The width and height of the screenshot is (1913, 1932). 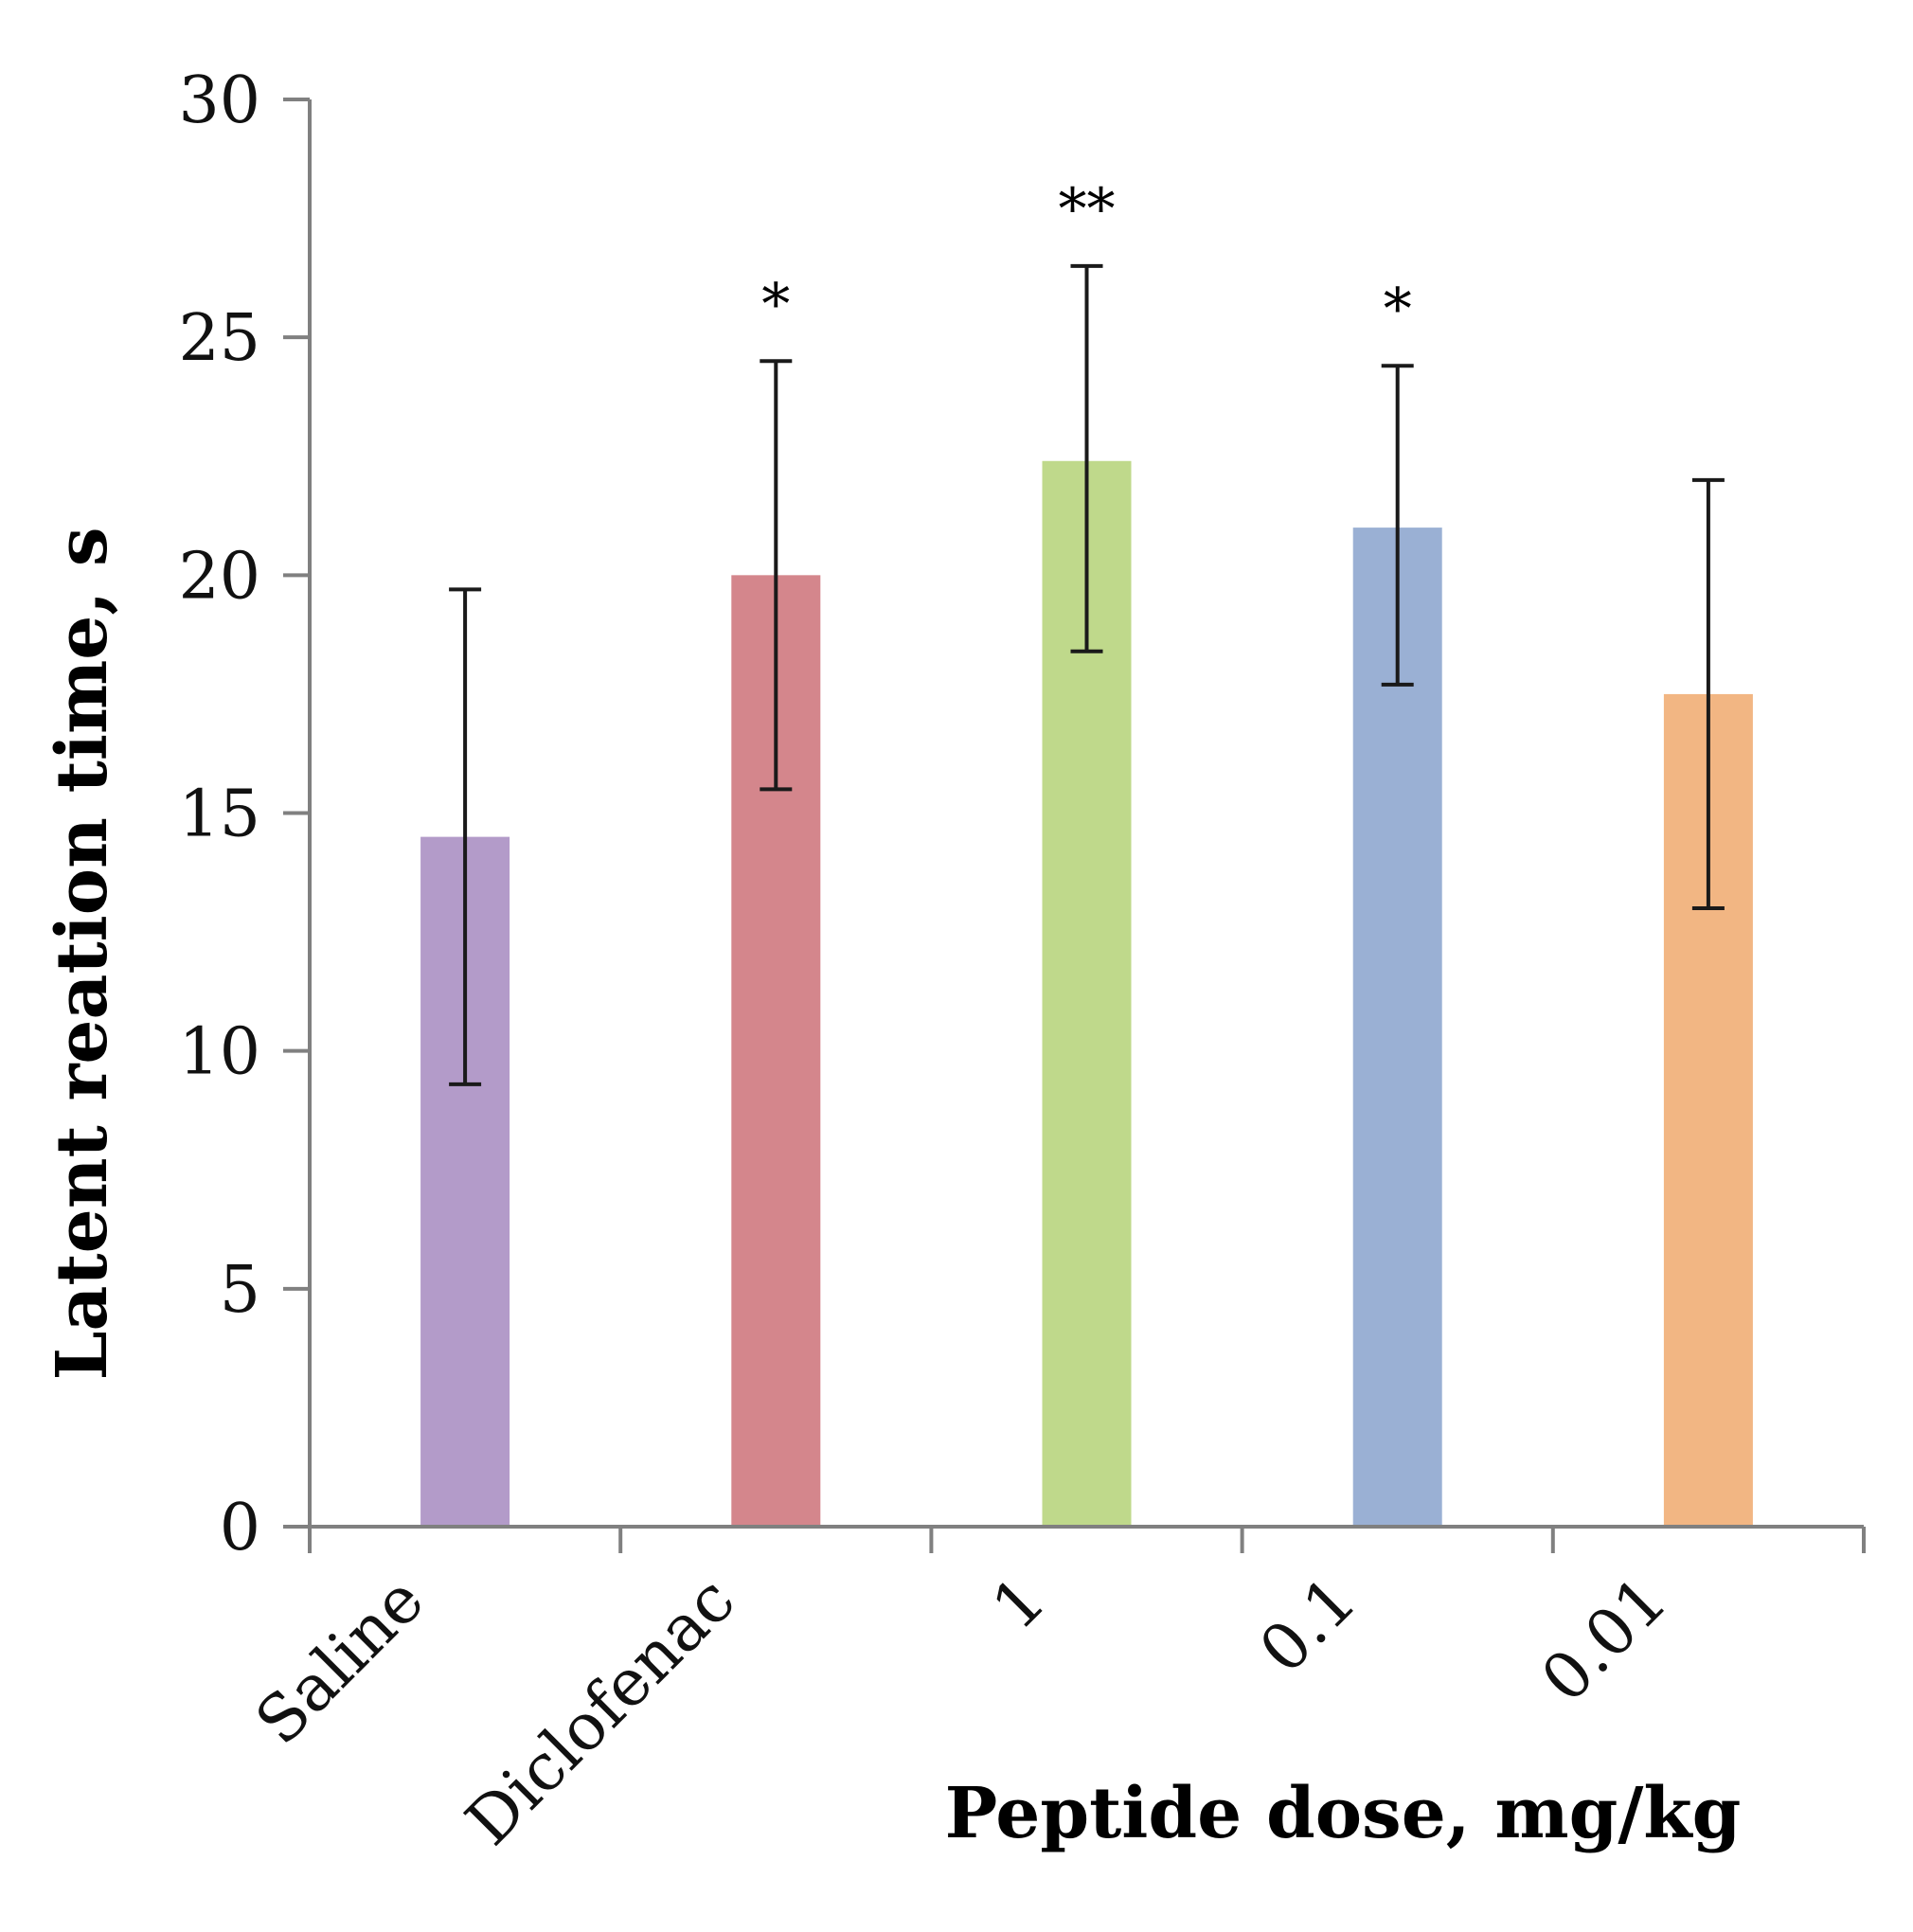 What do you see at coordinates (82, 953) in the screenshot?
I see `y-axis-title: Latent reation time, s` at bounding box center [82, 953].